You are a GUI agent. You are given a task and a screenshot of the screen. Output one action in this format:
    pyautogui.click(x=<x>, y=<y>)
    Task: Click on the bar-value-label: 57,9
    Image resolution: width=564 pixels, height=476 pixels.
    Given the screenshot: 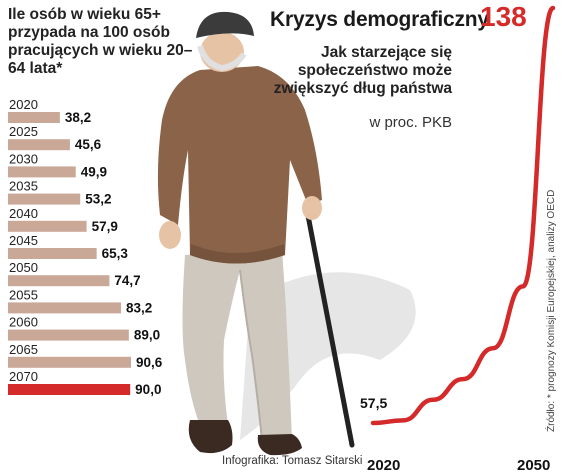 What is the action you would take?
    pyautogui.click(x=105, y=226)
    